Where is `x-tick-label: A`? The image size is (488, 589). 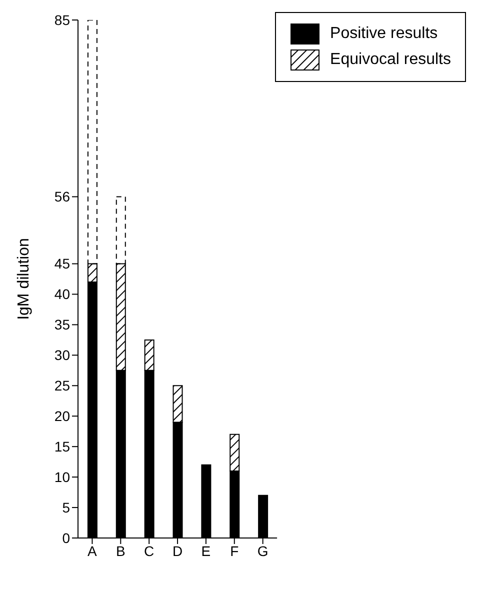
x-tick-label: A is located at coordinates (93, 550).